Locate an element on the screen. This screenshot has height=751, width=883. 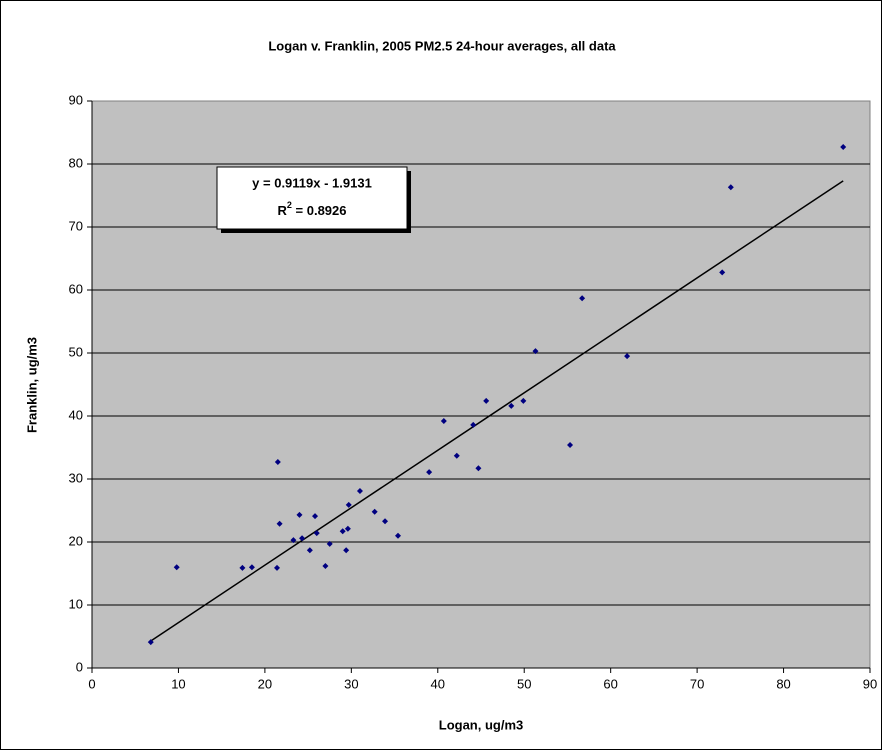
x-tick-label: 60 is located at coordinates (610, 683).